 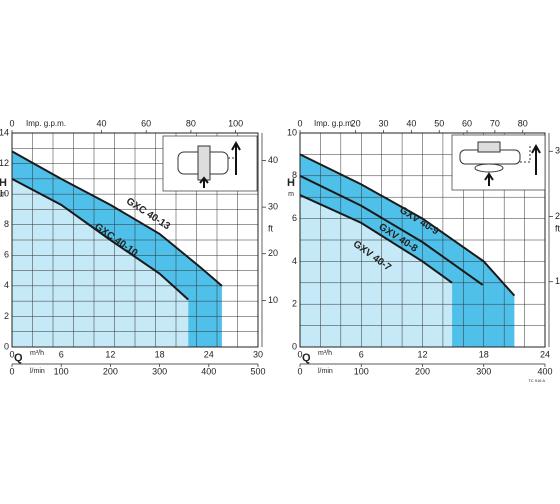 What do you see at coordinates (536, 380) in the screenshot?
I see `drawing-code: TC 916 A` at bounding box center [536, 380].